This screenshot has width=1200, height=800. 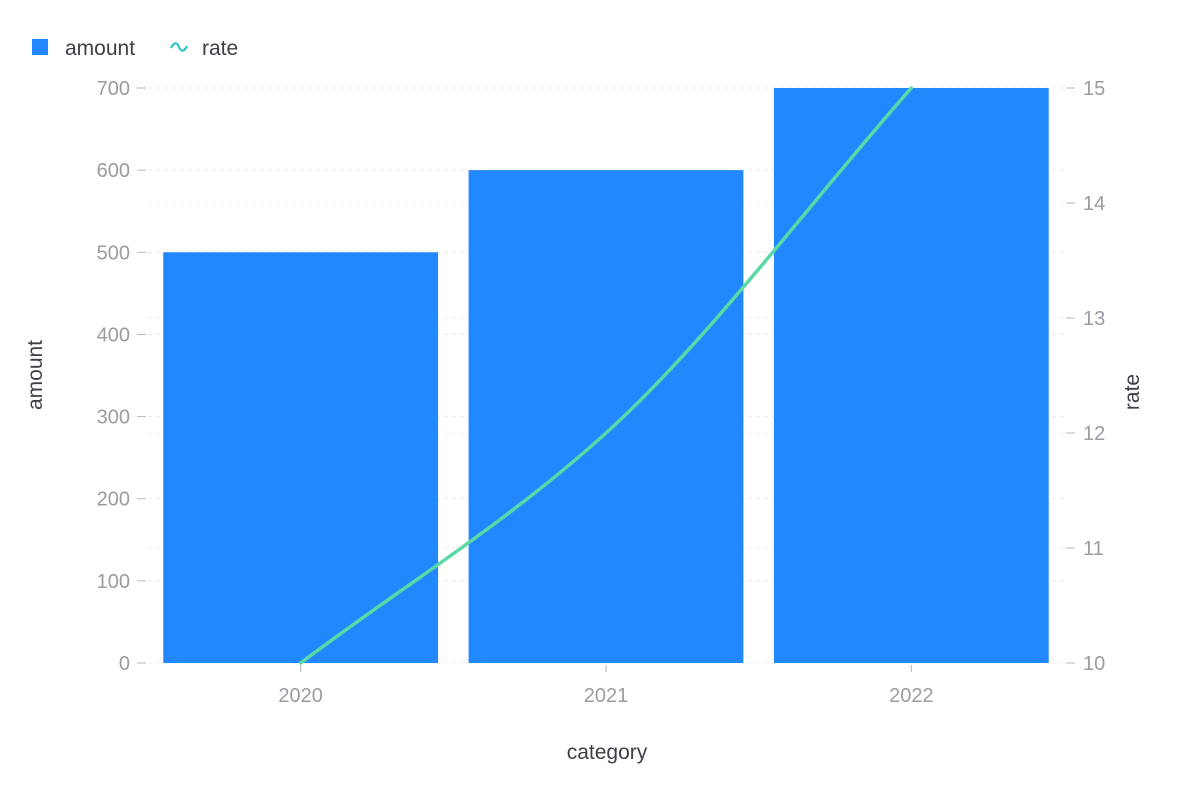 What do you see at coordinates (100, 48) in the screenshot?
I see `legend-label-amount: amount` at bounding box center [100, 48].